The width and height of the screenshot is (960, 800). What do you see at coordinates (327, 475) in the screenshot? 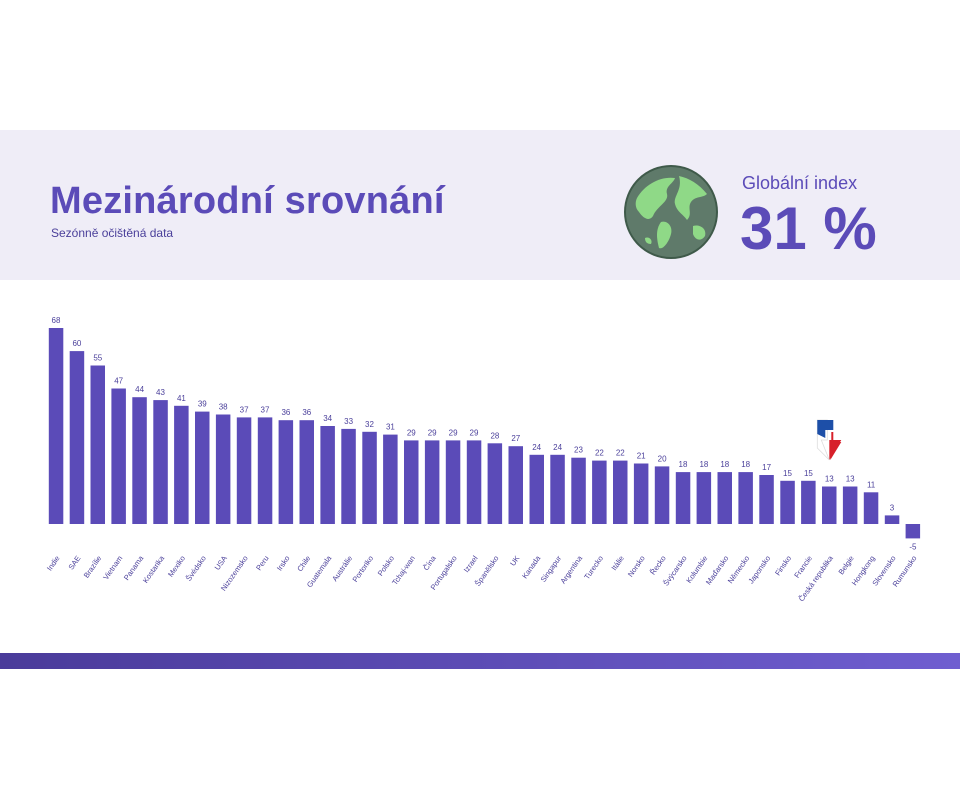
I see `bar-Guatemala` at bounding box center [327, 475].